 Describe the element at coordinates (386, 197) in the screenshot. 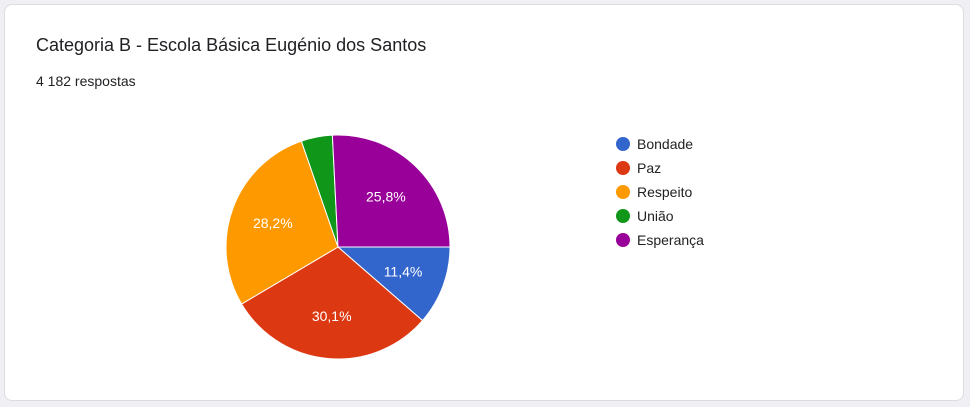

I see `slice-label-esperança: 25,8%` at that location.